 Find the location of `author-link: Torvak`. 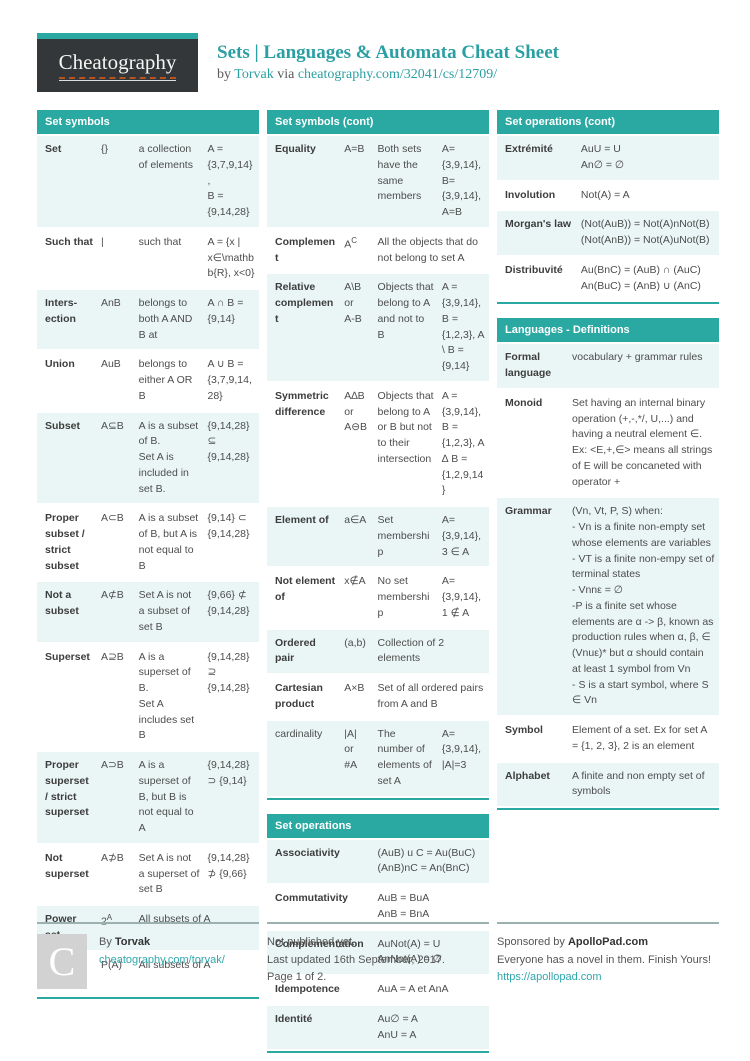

author-link: Torvak is located at coordinates (254, 74).